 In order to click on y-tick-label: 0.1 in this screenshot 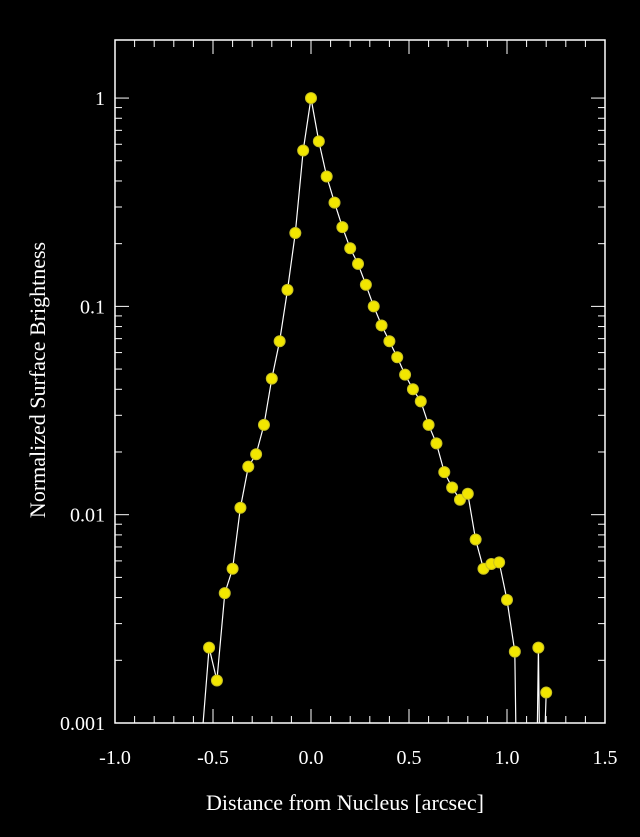, I will do `click(92, 307)`.